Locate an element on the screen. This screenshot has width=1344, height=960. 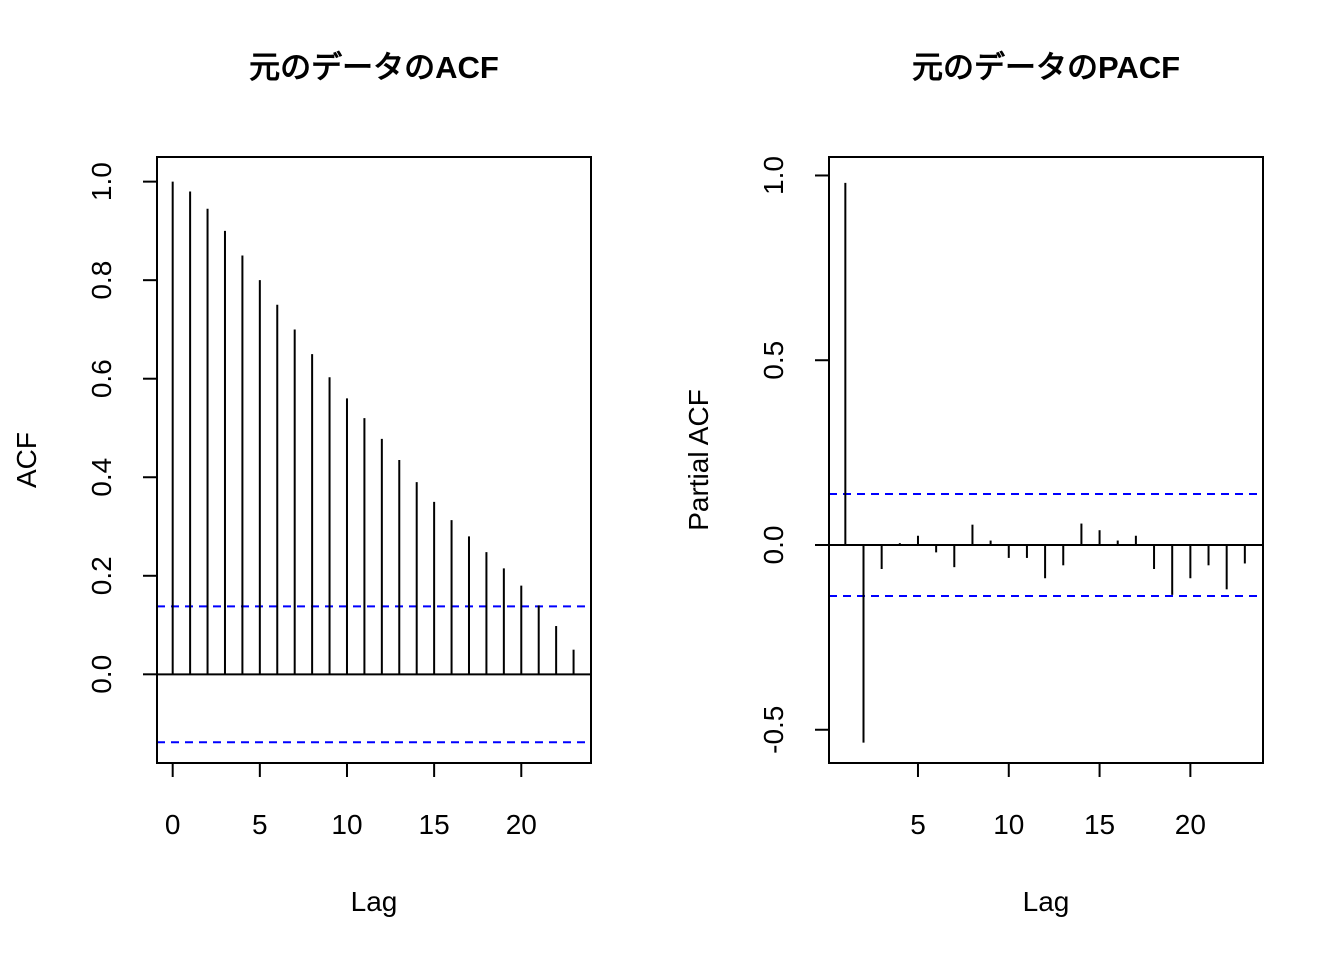
acf-y-tick-label: 0.8 is located at coordinates (101, 280).